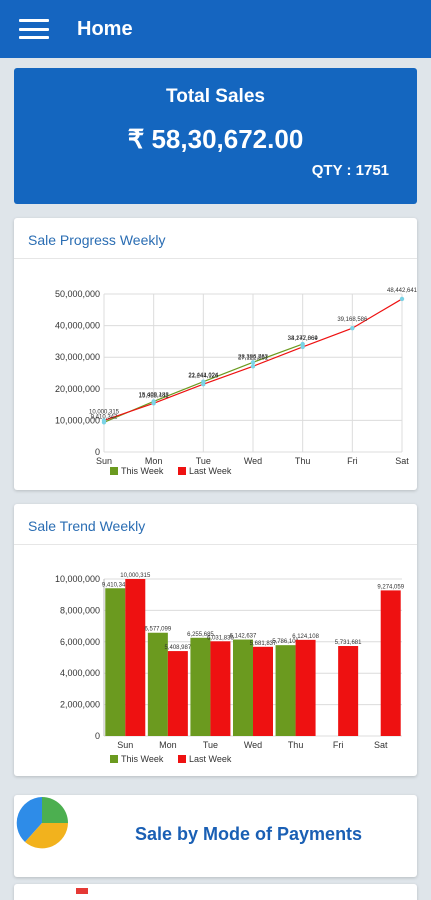  Describe the element at coordinates (97, 240) in the screenshot. I see `sale-progress-title: Sale Progress Weekly` at that location.